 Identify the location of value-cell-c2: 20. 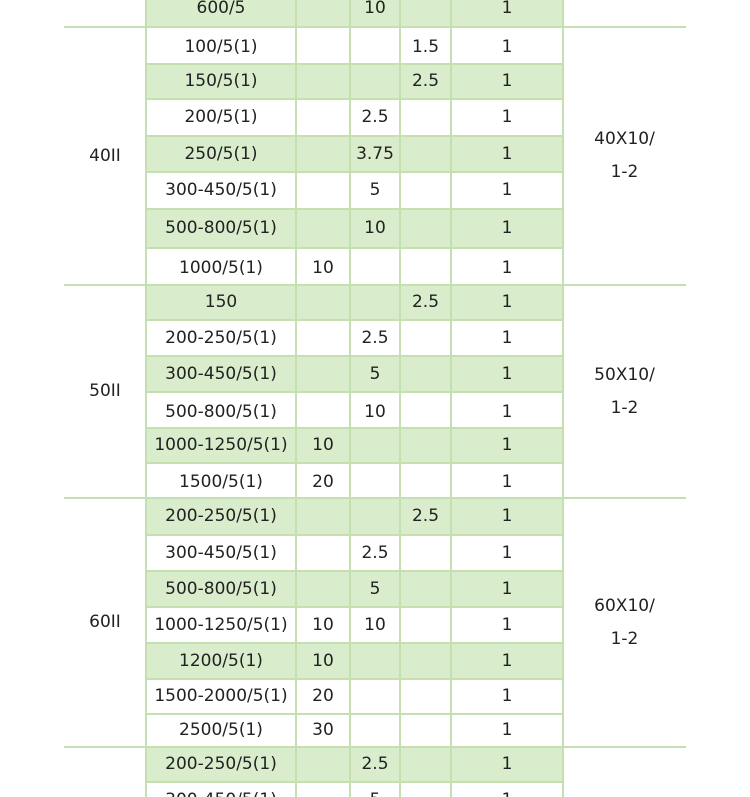
(323, 482).